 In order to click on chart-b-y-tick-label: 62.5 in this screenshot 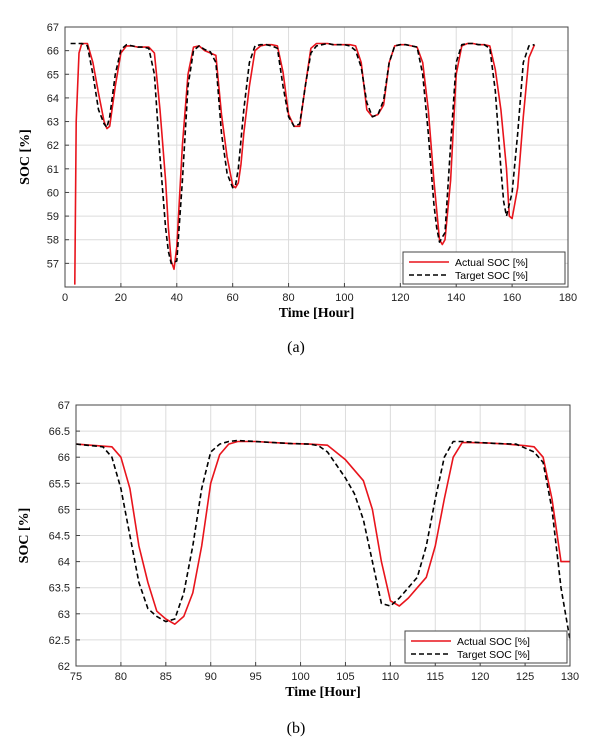, I will do `click(59, 641)`.